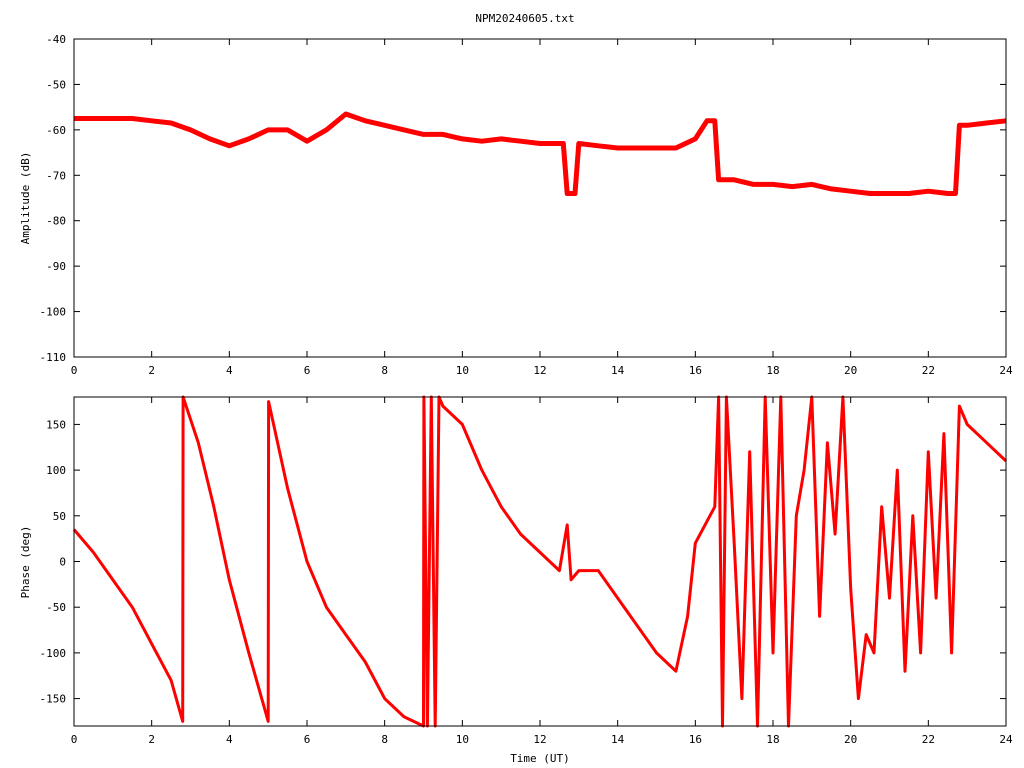  I want to click on amplitude-series-line, so click(540, 153).